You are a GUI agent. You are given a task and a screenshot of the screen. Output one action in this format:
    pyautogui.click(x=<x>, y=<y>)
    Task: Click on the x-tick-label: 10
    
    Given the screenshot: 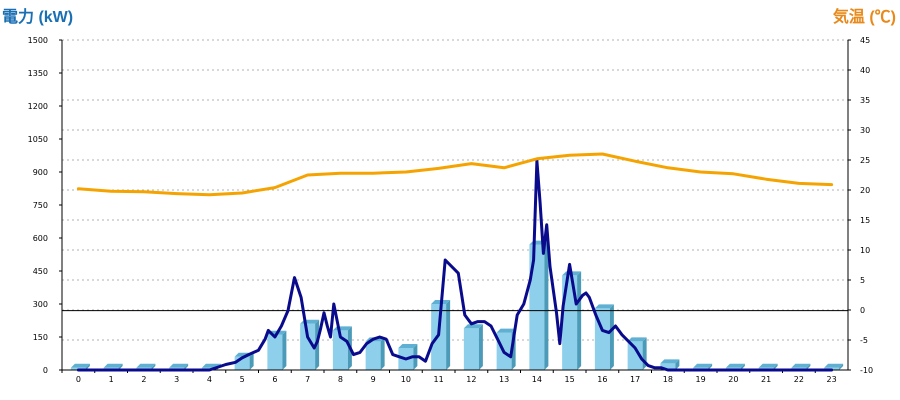 What is the action you would take?
    pyautogui.click(x=406, y=379)
    